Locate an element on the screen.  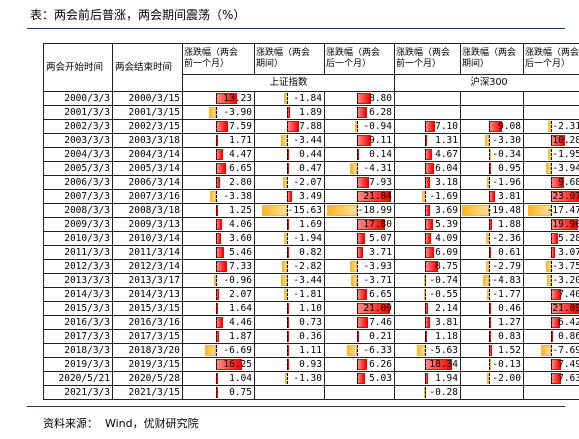
value-label: 3.69 is located at coordinates (446, 210).